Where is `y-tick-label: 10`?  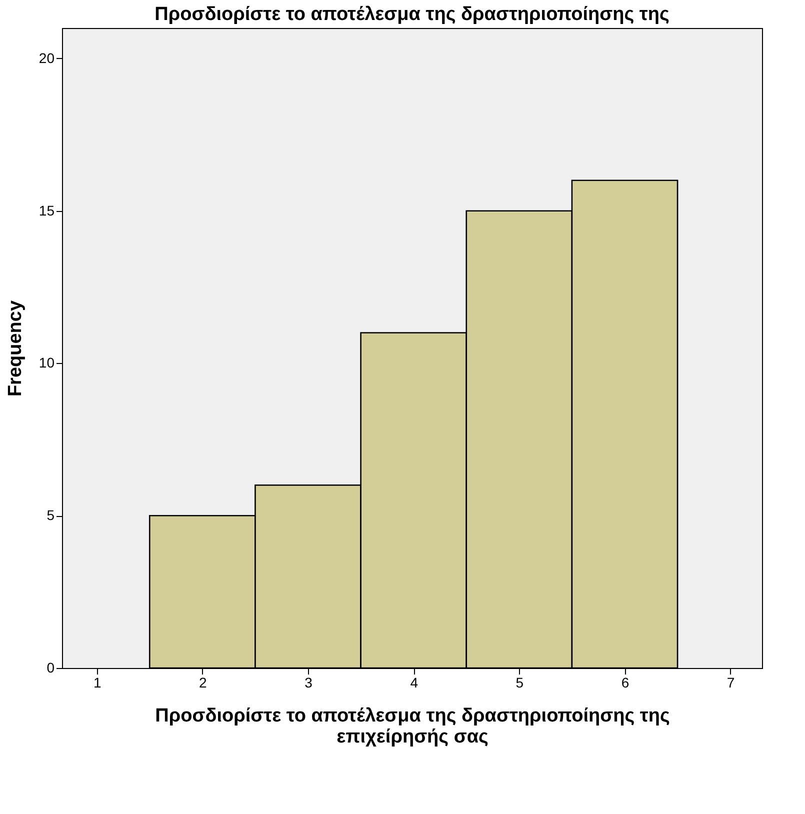 y-tick-label: 10 is located at coordinates (46, 362).